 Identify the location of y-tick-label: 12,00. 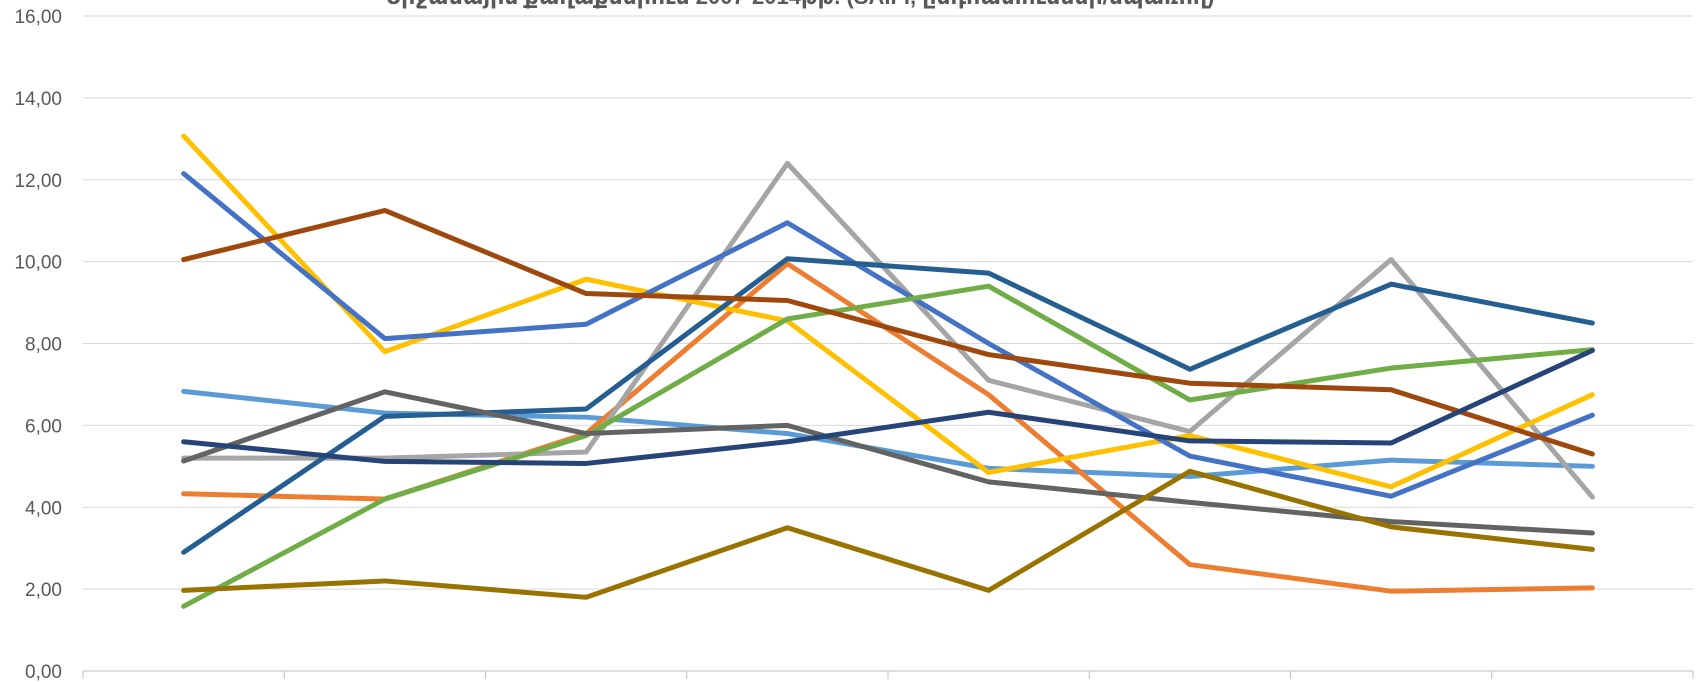
(38, 181).